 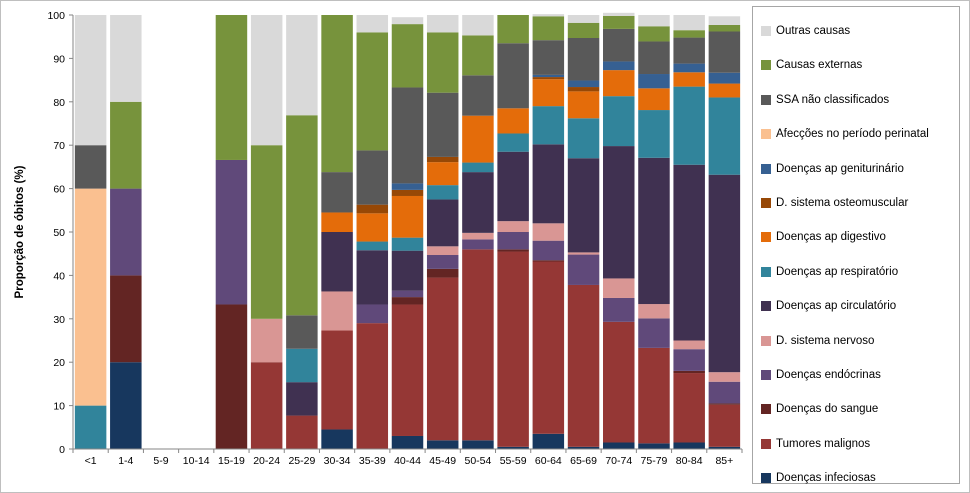 I want to click on x-tick-label: 15-19, so click(x=231, y=461).